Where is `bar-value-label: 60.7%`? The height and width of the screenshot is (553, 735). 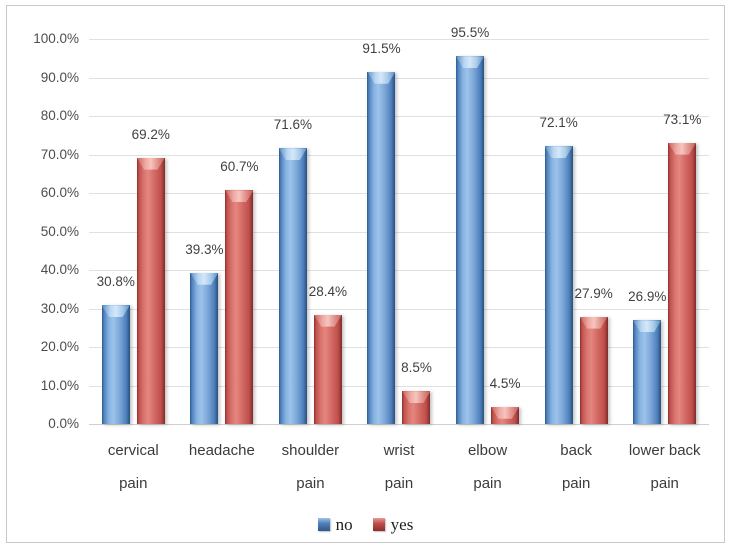 bar-value-label: 60.7% is located at coordinates (239, 167).